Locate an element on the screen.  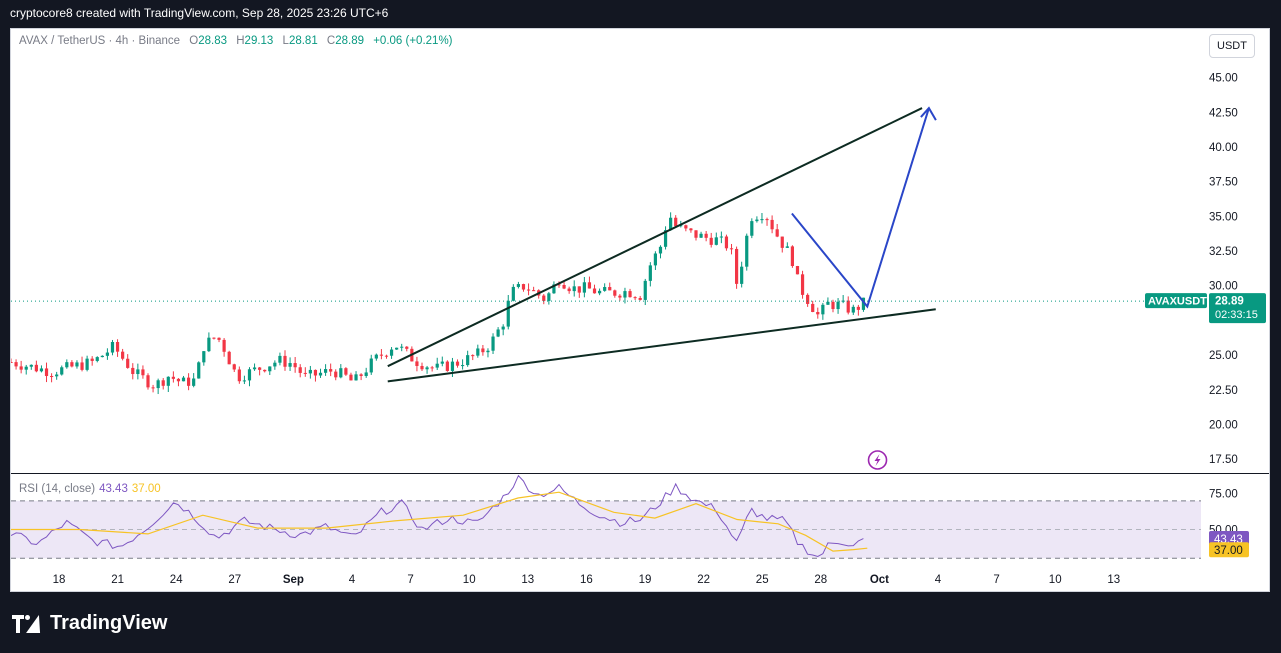
rsi-ma-value: 37.00 is located at coordinates (146, 489).